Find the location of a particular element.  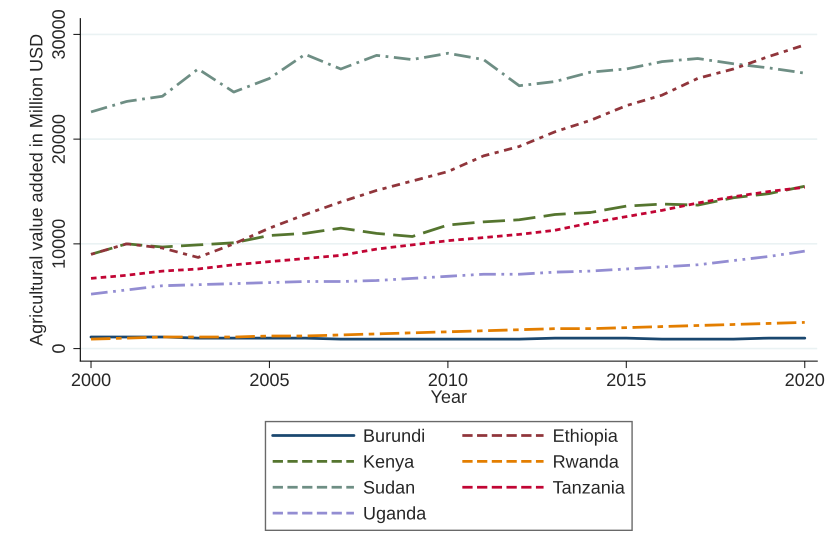

y-tick-label: 20000 is located at coordinates (58, 139).